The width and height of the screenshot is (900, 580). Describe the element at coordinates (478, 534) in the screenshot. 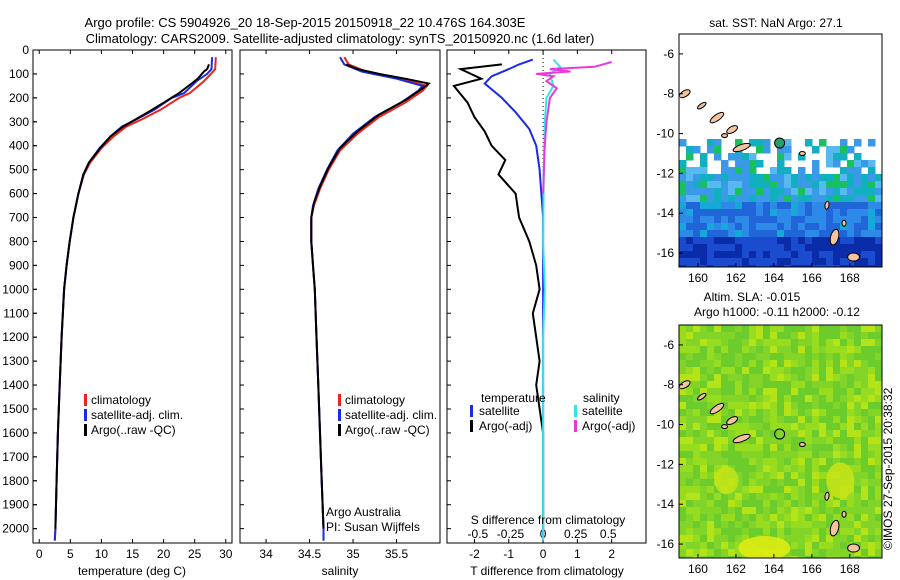

I see `top-tick-label: -0.5` at that location.